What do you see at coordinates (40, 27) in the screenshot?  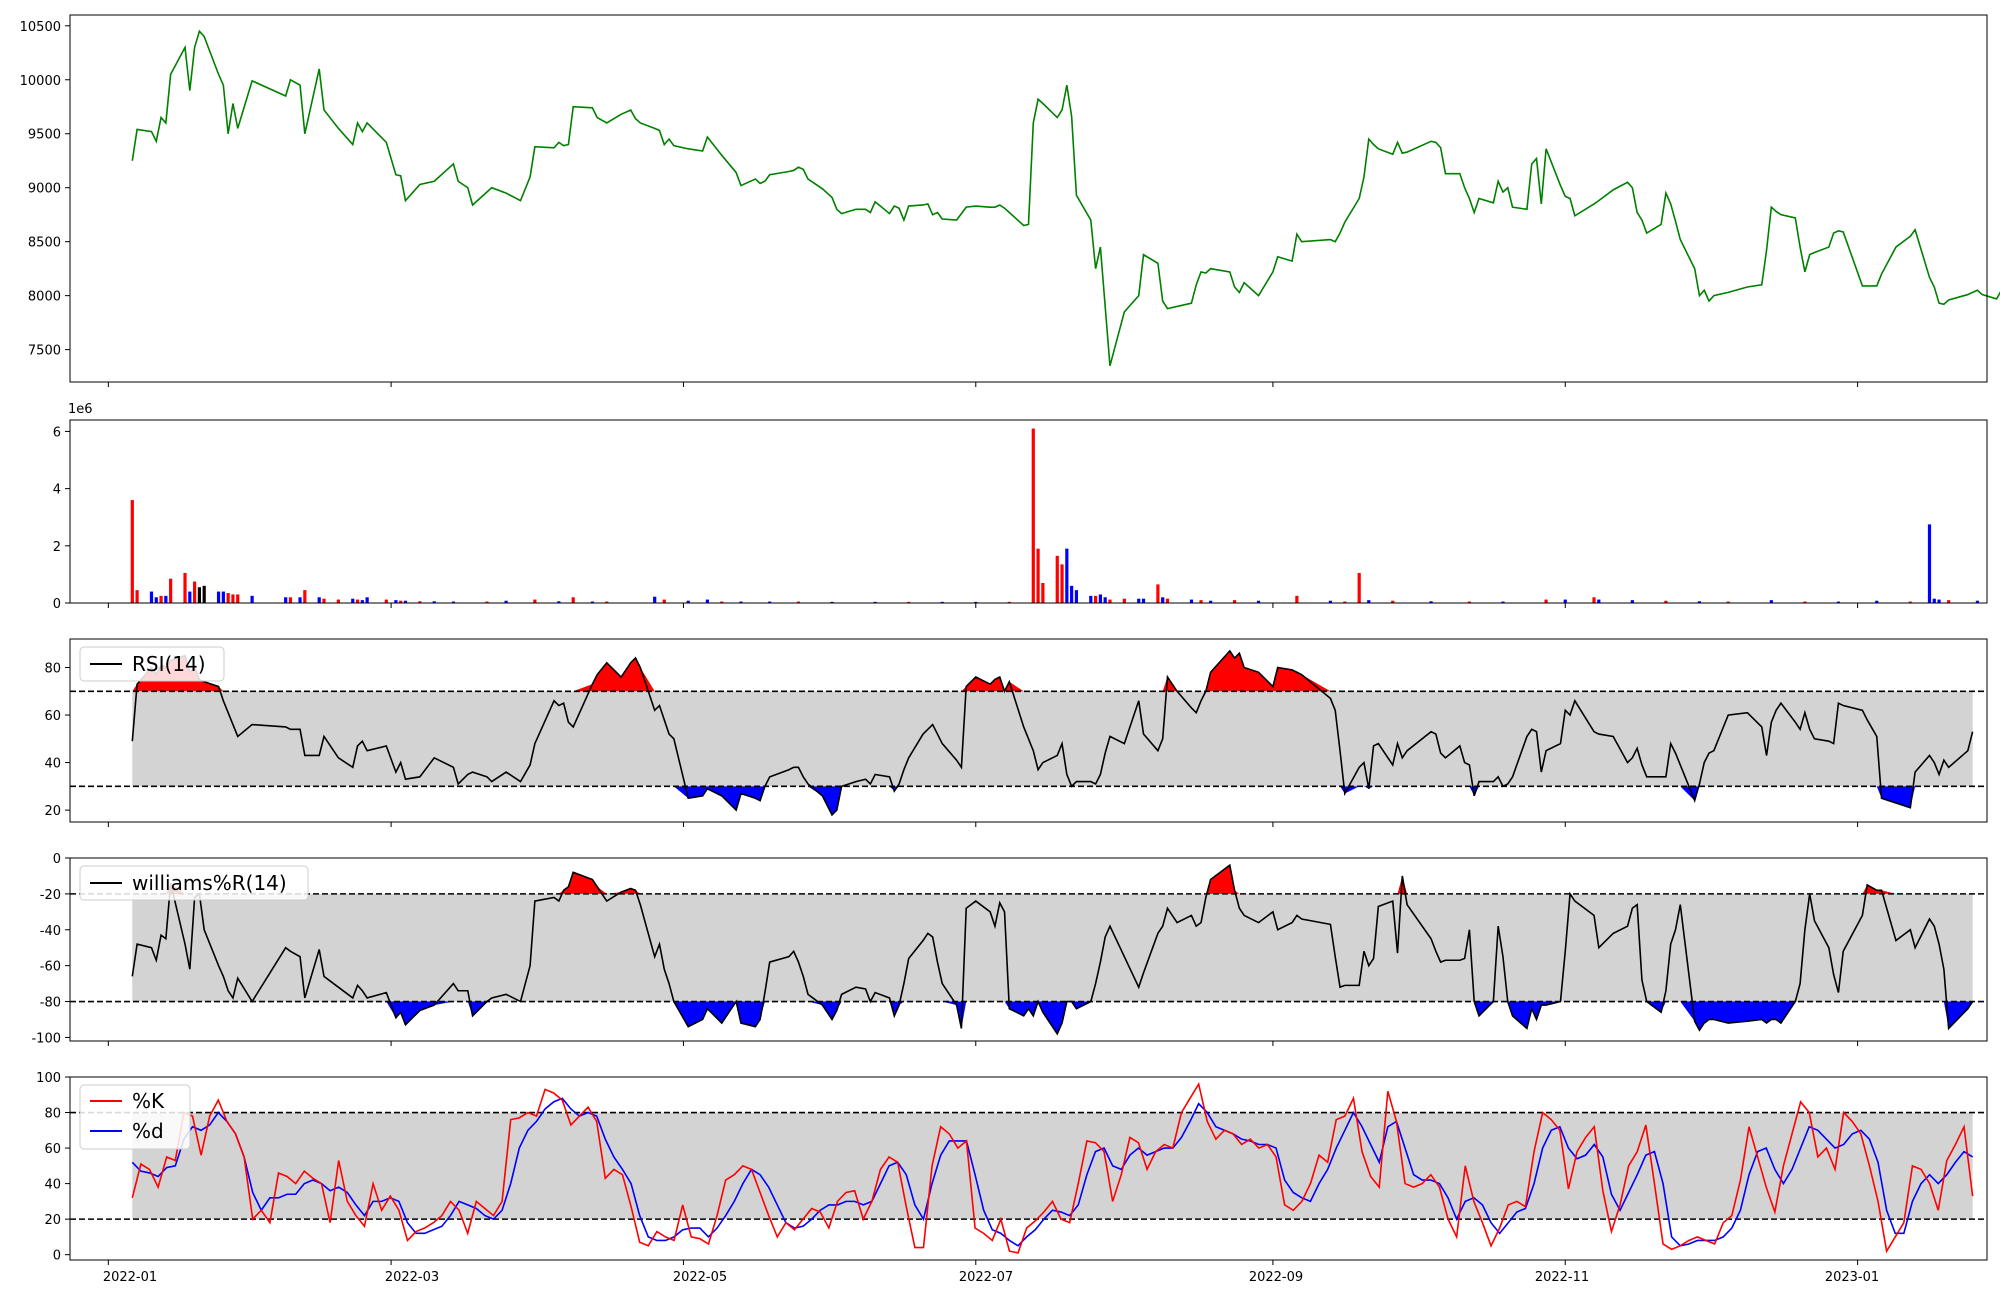 I see `y-tick-label: 10500` at bounding box center [40, 27].